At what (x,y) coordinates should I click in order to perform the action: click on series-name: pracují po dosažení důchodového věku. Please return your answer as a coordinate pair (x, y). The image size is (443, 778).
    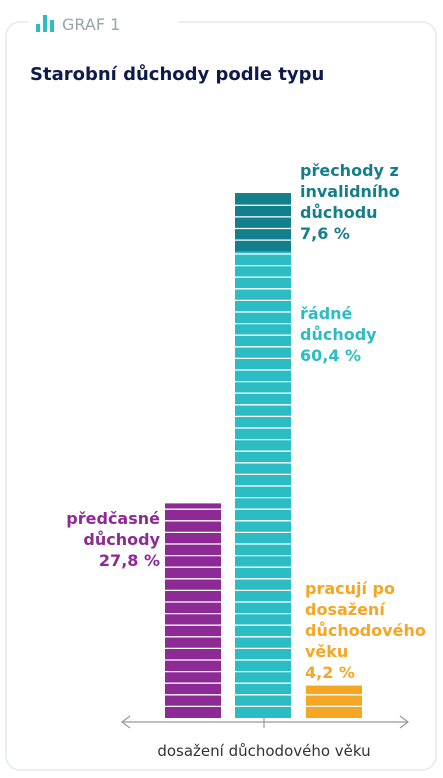
    Looking at the image, I should click on (365, 620).